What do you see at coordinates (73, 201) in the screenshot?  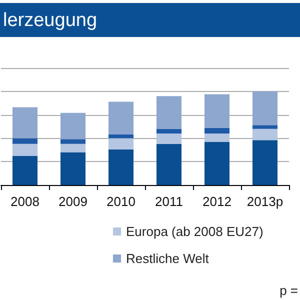 I see `x-tick-label: 2009` at bounding box center [73, 201].